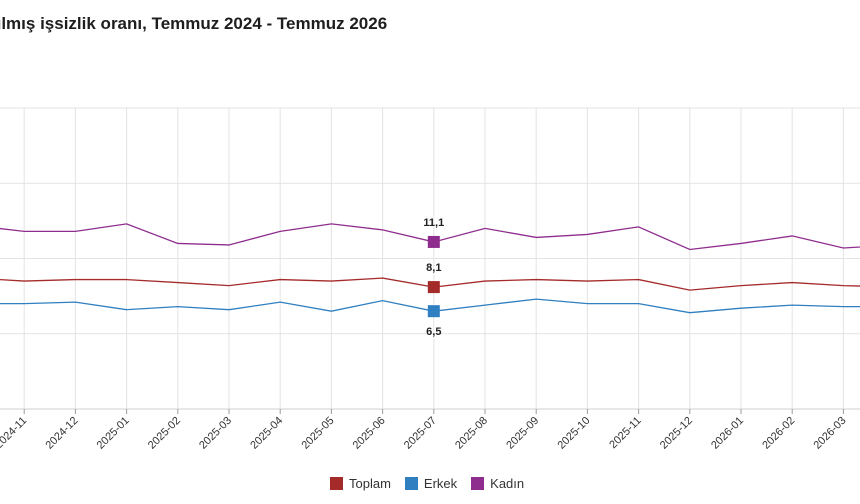 The width and height of the screenshot is (860, 504). I want to click on legend-swatch-erkek, so click(411, 483).